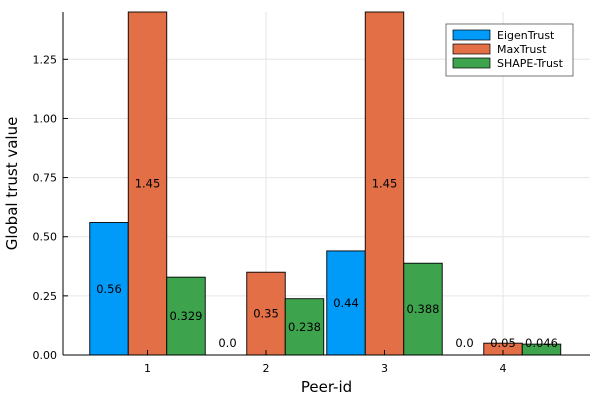  I want to click on y-tick-label: 0.50, so click(45, 237).